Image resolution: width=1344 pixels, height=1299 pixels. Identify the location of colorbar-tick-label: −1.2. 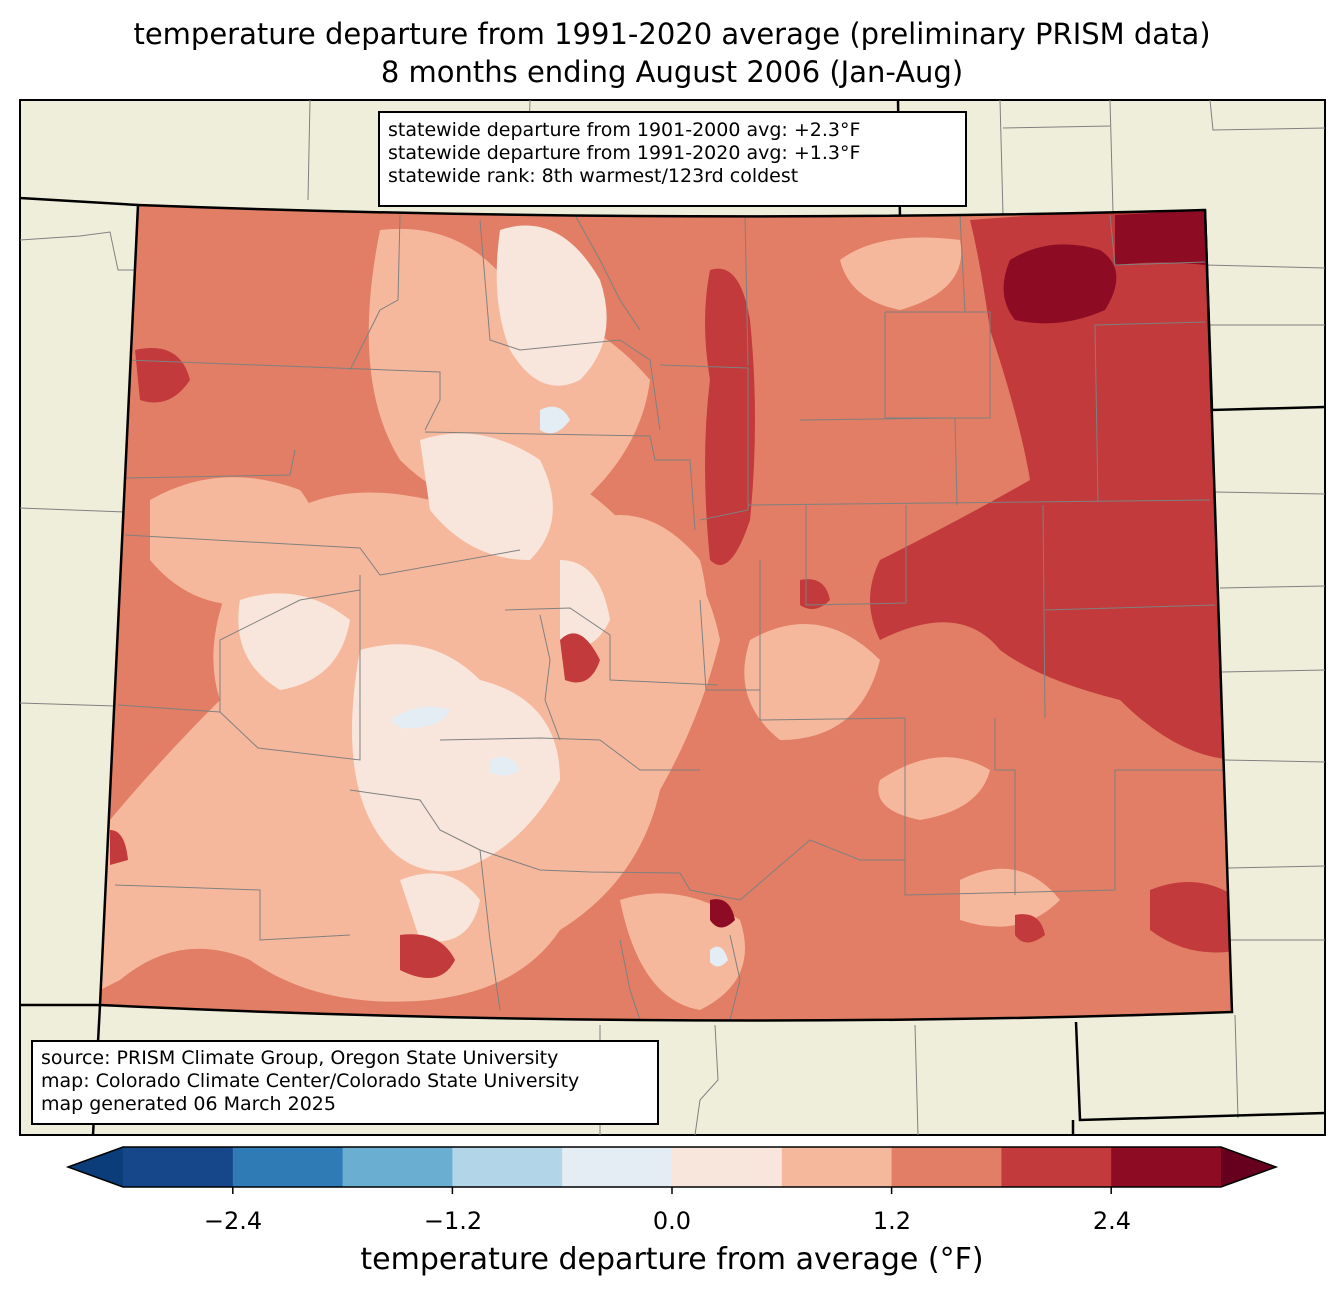
(453, 1221).